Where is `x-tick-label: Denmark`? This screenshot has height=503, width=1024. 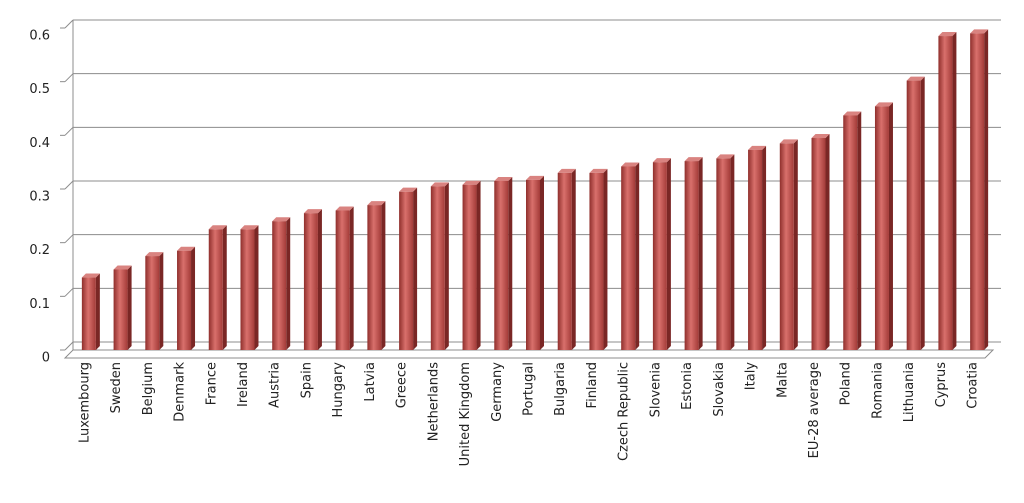
x-tick-label: Denmark is located at coordinates (180, 392).